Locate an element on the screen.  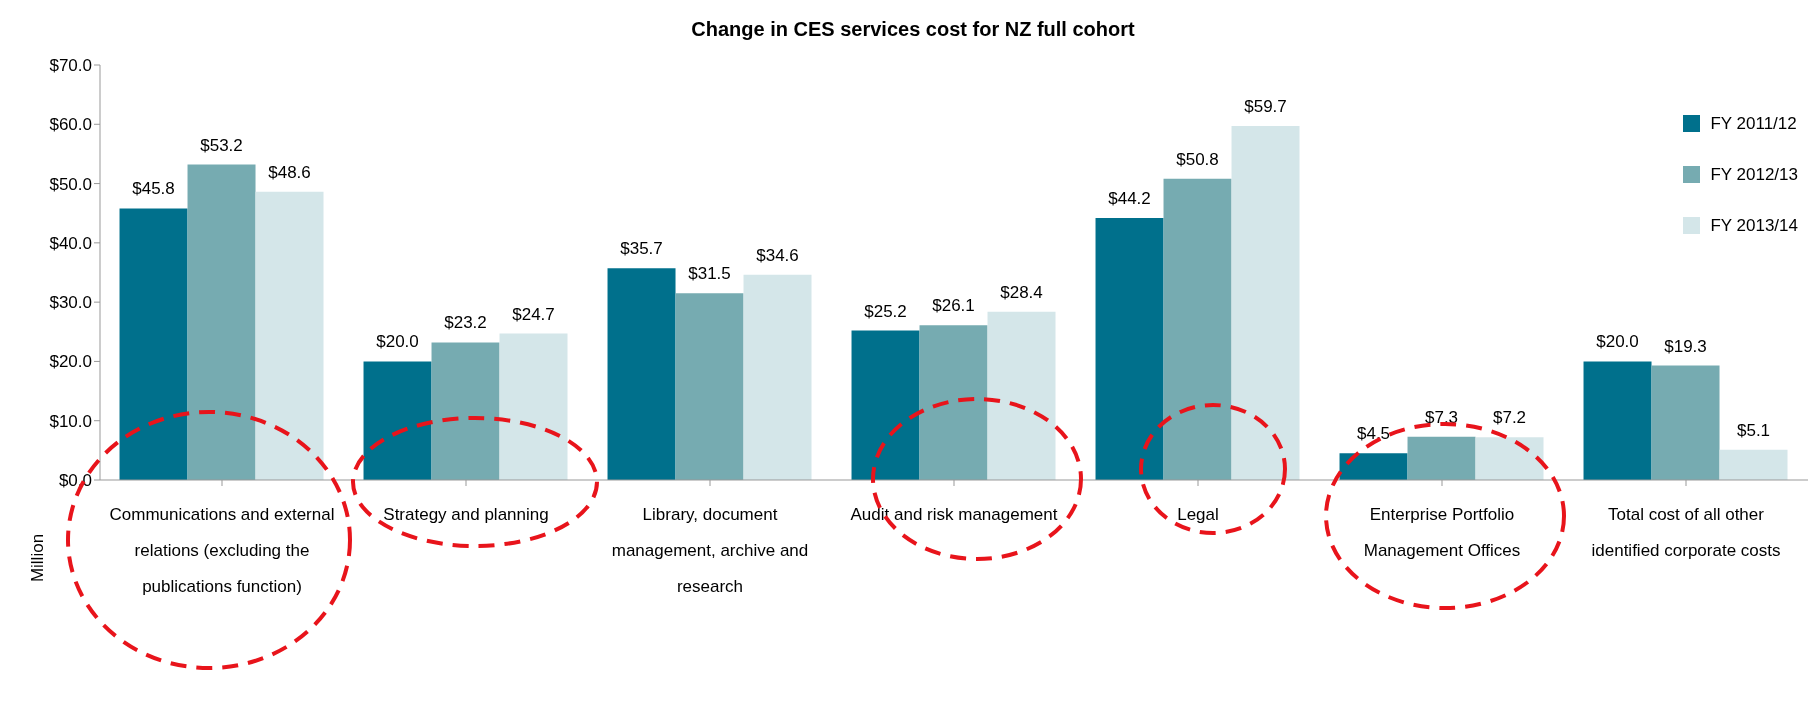
data-label: $19.3 is located at coordinates (1685, 346).